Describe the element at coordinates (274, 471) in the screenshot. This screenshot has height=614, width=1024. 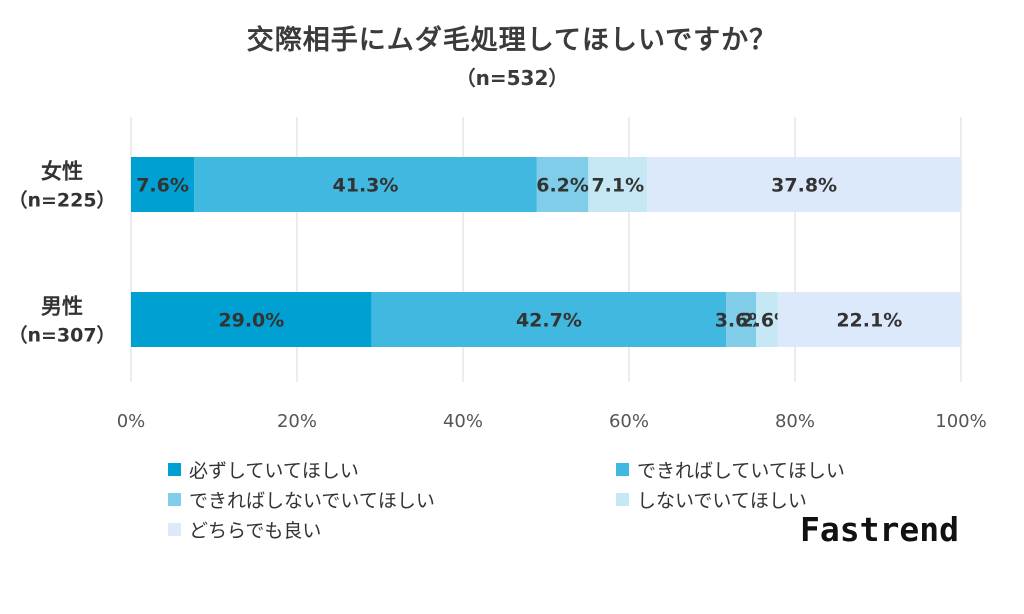
I see `legend-label: 必ずしていてほしい` at that location.